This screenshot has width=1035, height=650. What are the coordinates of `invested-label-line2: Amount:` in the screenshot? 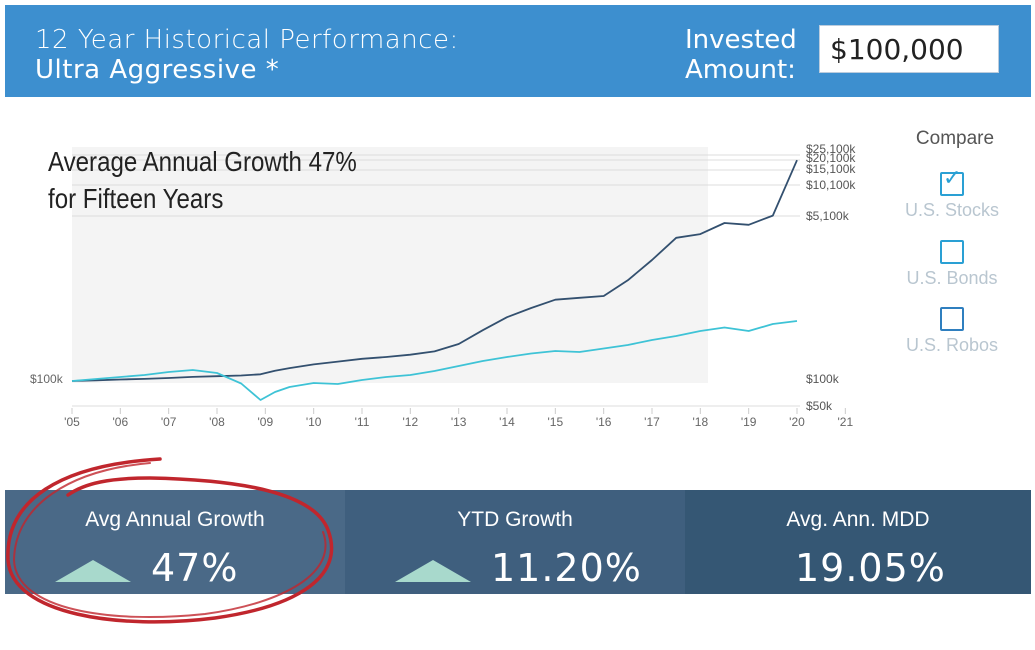 It's located at (740, 70).